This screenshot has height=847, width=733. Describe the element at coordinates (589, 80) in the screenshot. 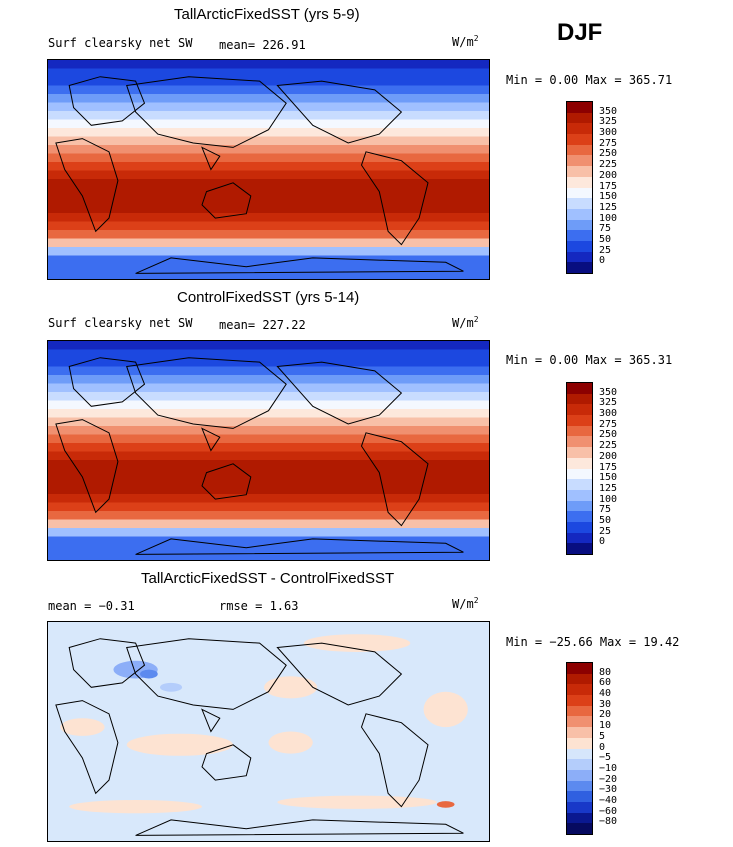

I see `panel-1-minmax: Min = 0.00 Max = 365.71` at that location.